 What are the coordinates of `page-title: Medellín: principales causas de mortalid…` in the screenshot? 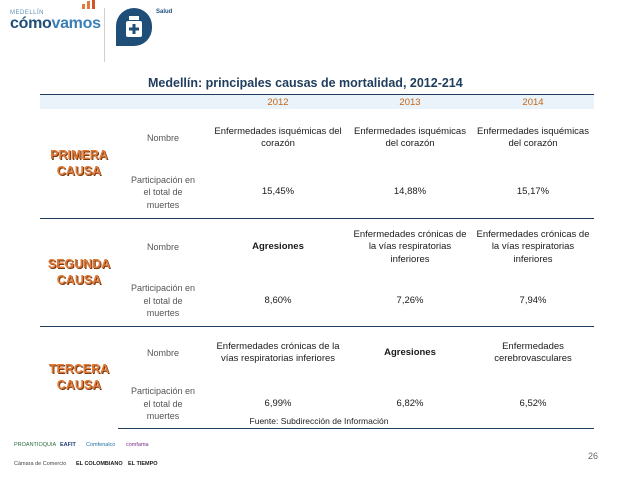 It's located at (305, 83).